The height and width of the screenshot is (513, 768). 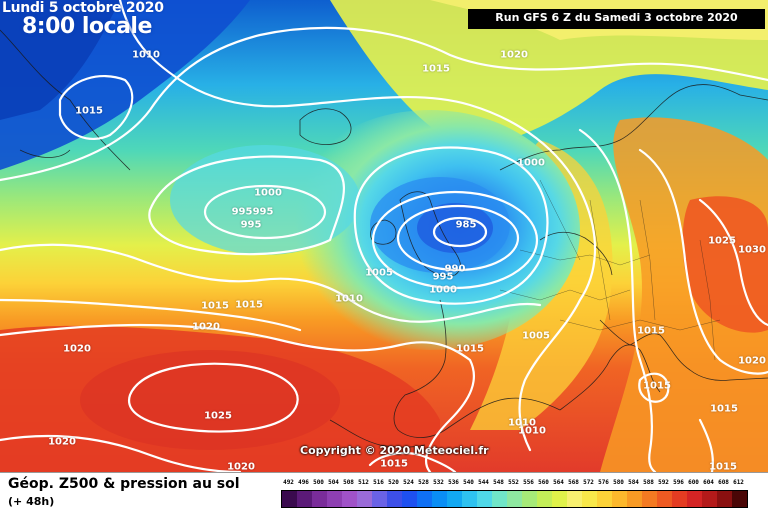 I want to click on run-info-bar: Run GFS 6 Z du Samedi 3 octobre 2020, so click(x=616, y=19).